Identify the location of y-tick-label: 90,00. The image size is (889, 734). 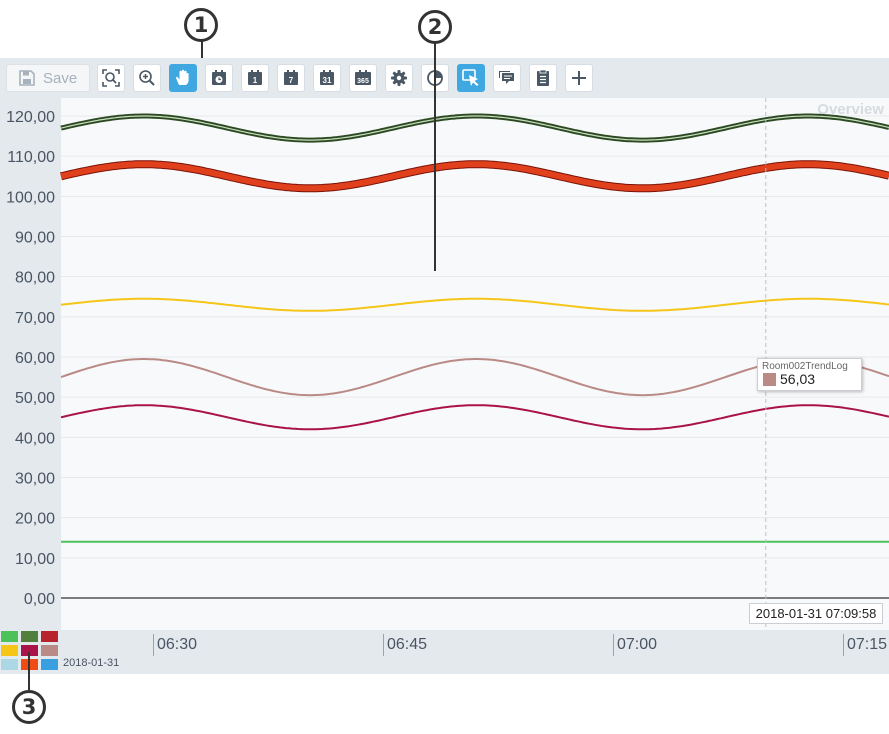
(35, 238).